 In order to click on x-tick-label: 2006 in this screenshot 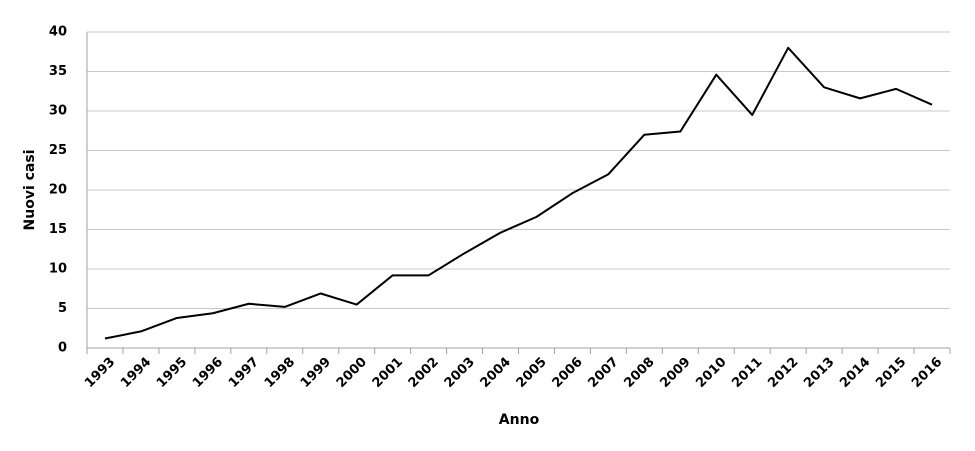, I will do `click(568, 373)`.